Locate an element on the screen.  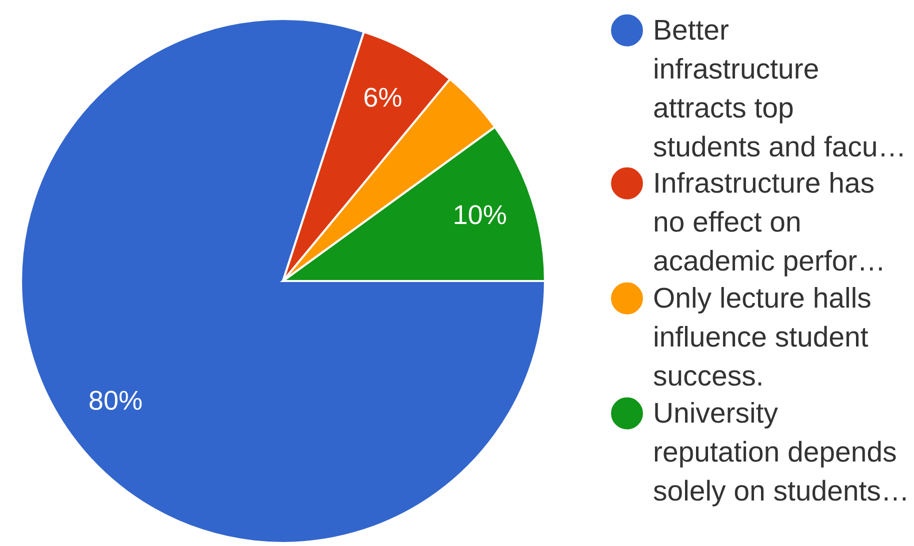
data-label: 10% is located at coordinates (480, 214).